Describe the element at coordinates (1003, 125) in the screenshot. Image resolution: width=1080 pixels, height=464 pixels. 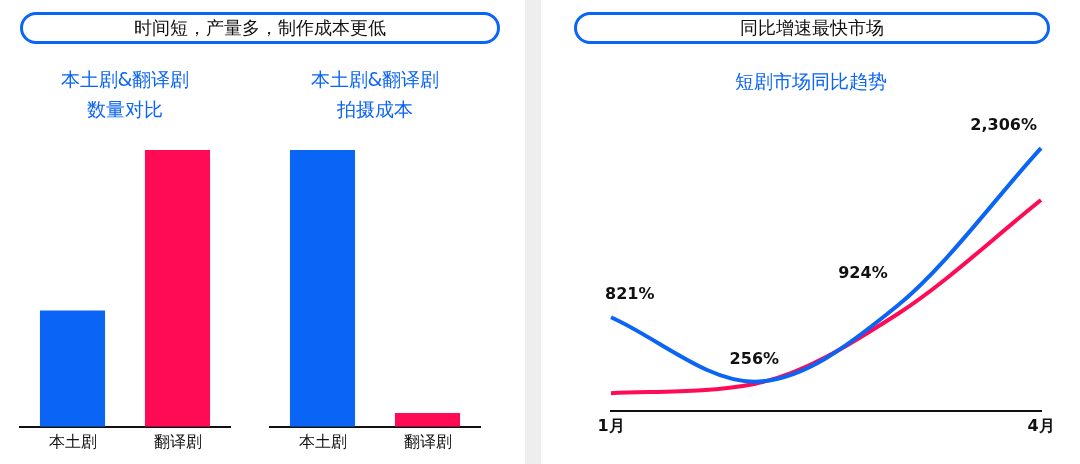
I see `data-label: 2,306%` at that location.